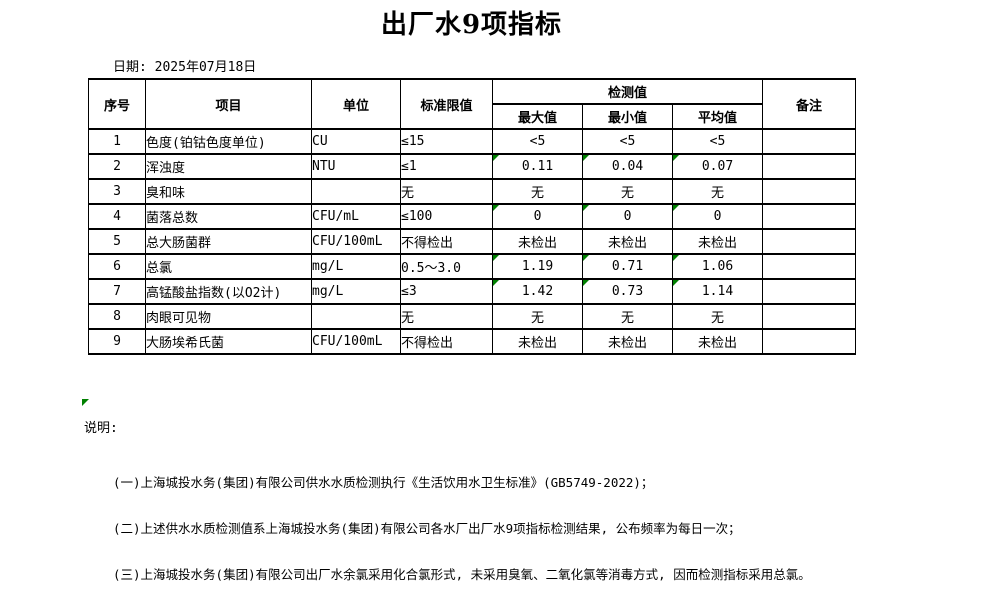 Image resolution: width=986 pixels, height=613 pixels. Describe the element at coordinates (356, 166) in the screenshot. I see `cell-unit: NTU` at that location.